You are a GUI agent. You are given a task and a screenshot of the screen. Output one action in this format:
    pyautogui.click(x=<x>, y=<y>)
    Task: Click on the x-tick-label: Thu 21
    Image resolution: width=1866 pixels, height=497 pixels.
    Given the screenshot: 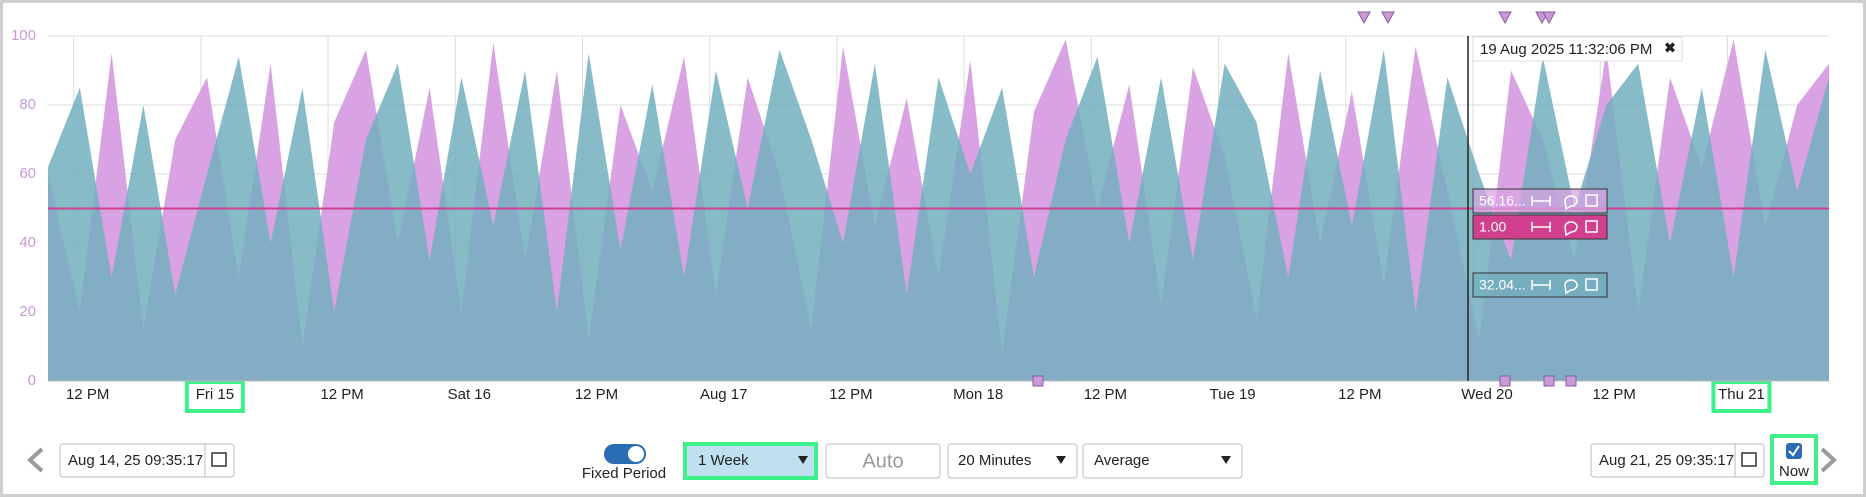 What is the action you would take?
    pyautogui.click(x=1741, y=394)
    